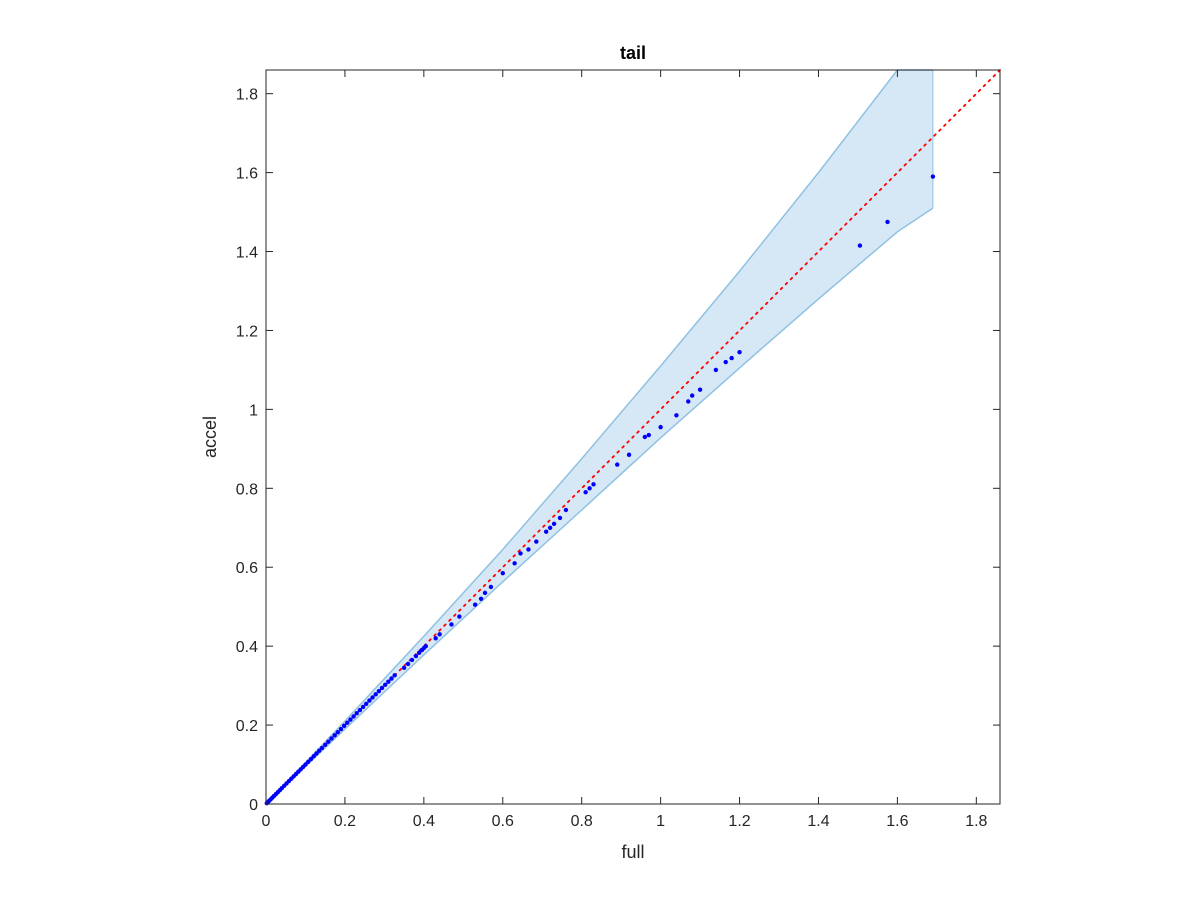  Describe the element at coordinates (632, 852) in the screenshot. I see `x-axis-label: full` at that location.